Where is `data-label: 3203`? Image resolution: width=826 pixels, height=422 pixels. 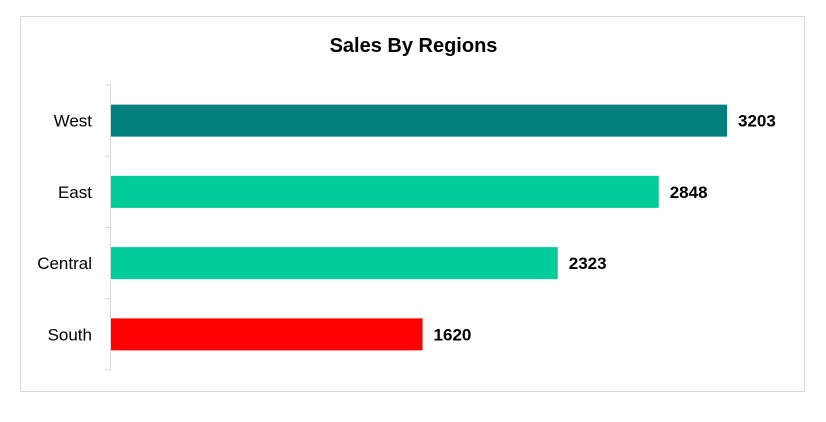
data-label: 3203 is located at coordinates (757, 121).